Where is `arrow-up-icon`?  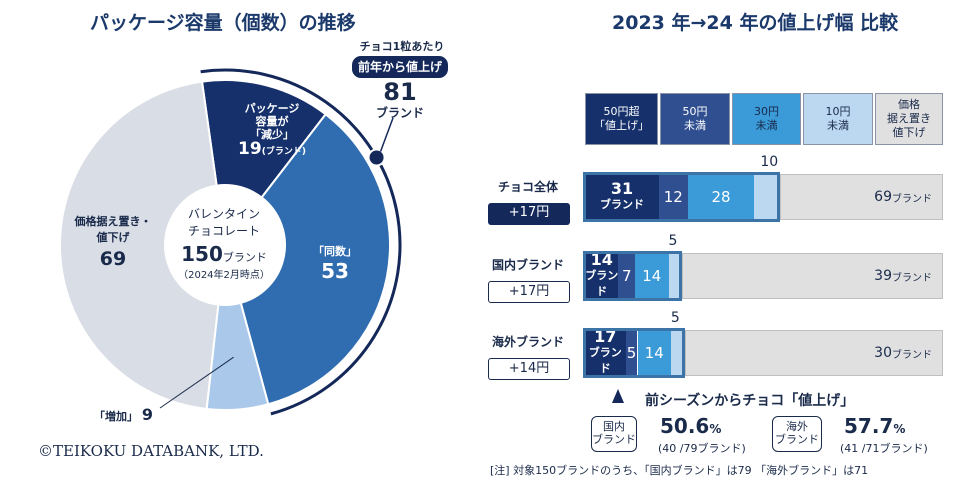
arrow-up-icon is located at coordinates (618, 396).